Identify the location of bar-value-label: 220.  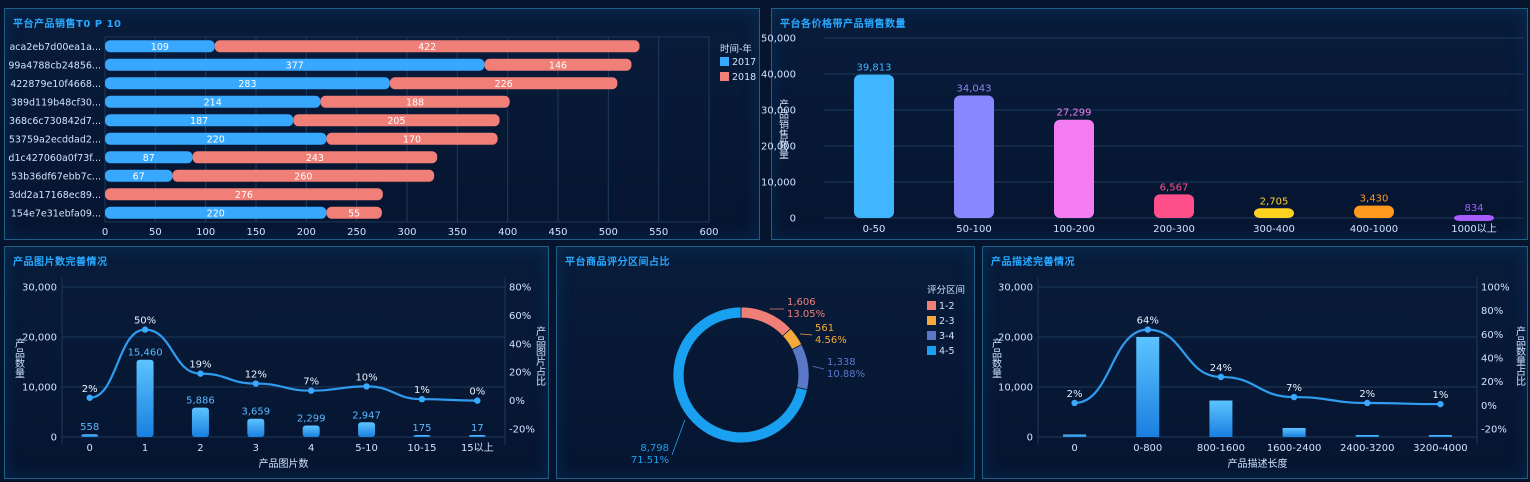
(216, 139).